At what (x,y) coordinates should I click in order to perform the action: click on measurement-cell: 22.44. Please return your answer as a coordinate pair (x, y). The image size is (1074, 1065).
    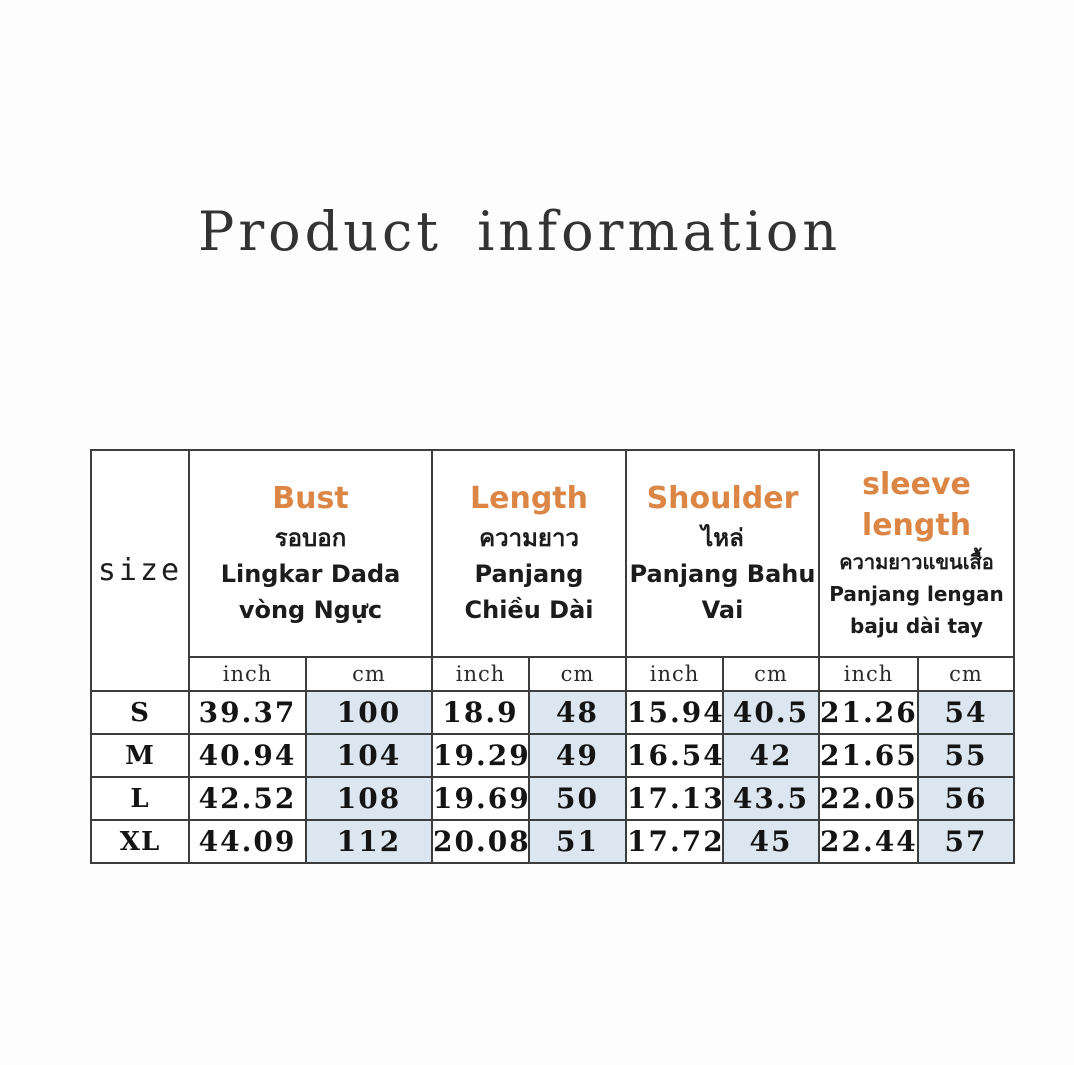
    Looking at the image, I should click on (868, 841).